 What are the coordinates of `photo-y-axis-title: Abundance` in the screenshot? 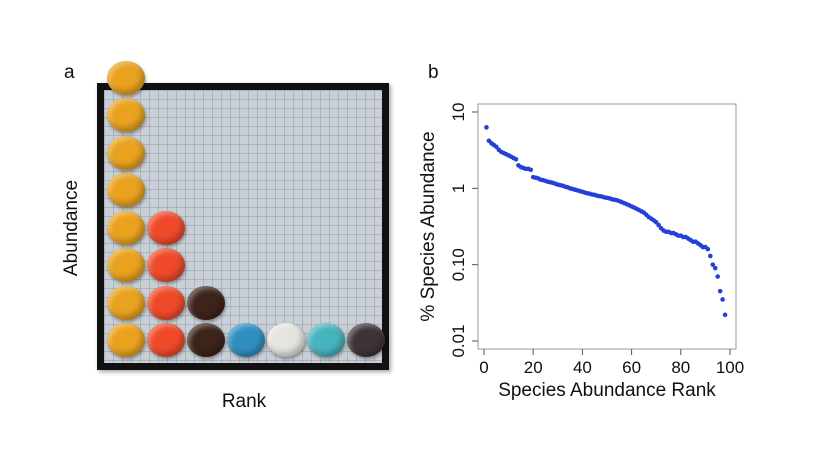 It's located at (71, 228).